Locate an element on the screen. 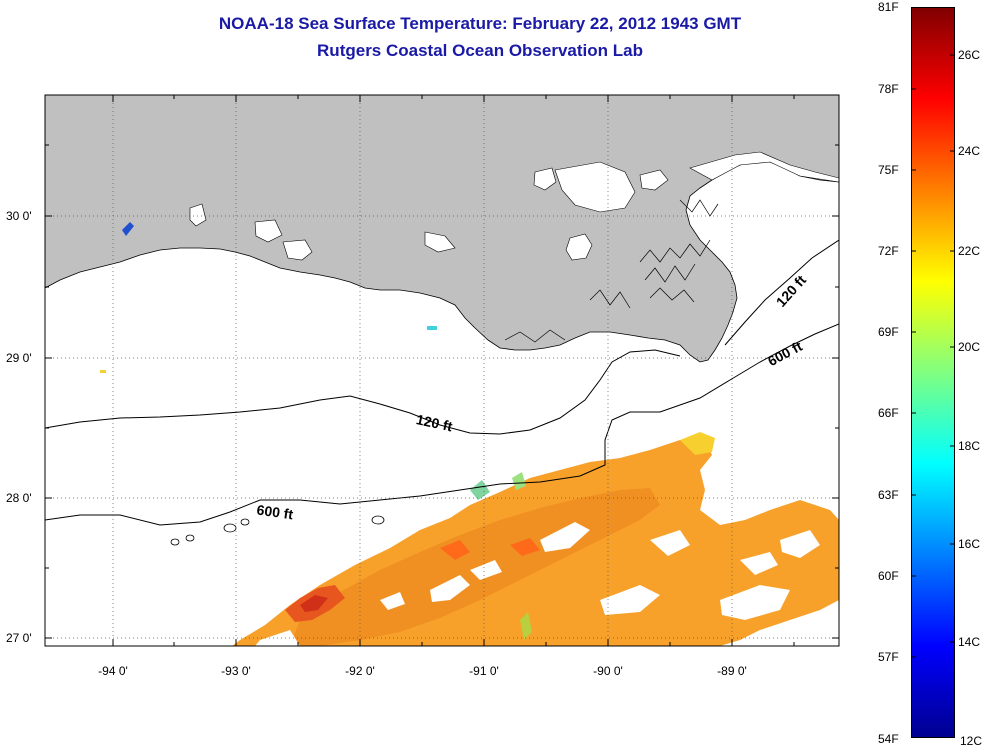 The width and height of the screenshot is (992, 754). colorbar-f-label: 81F is located at coordinates (888, 7).